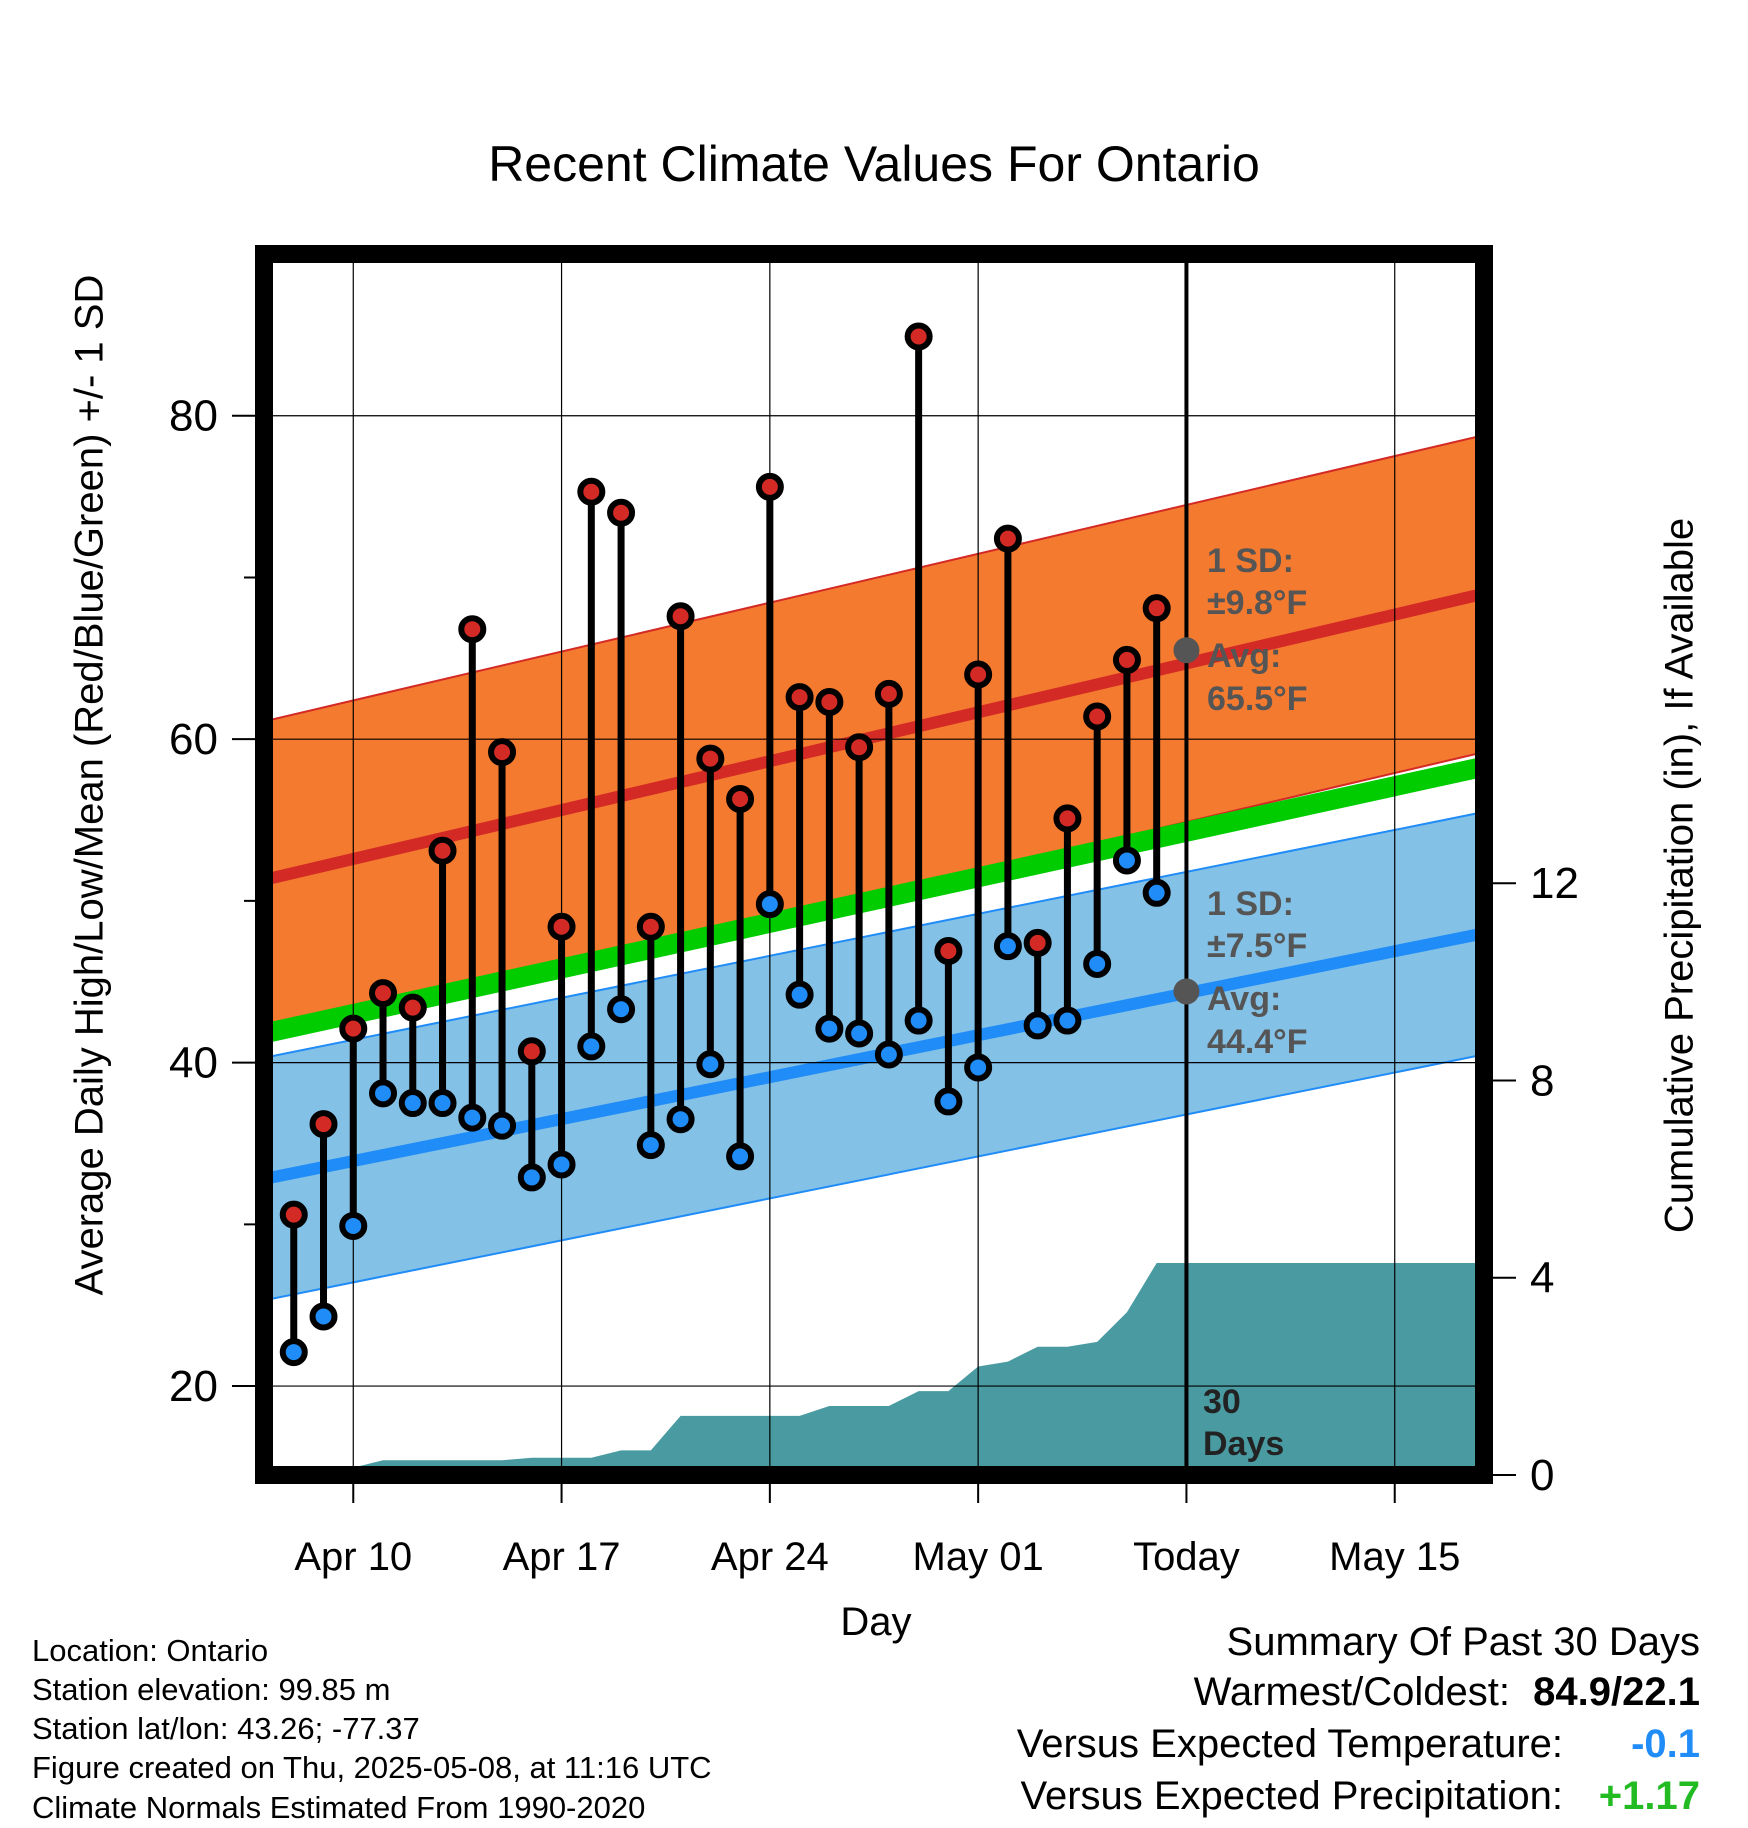 This screenshot has width=1748, height=1828. I want to click on x-tick-label: Apr 17, so click(562, 1557).